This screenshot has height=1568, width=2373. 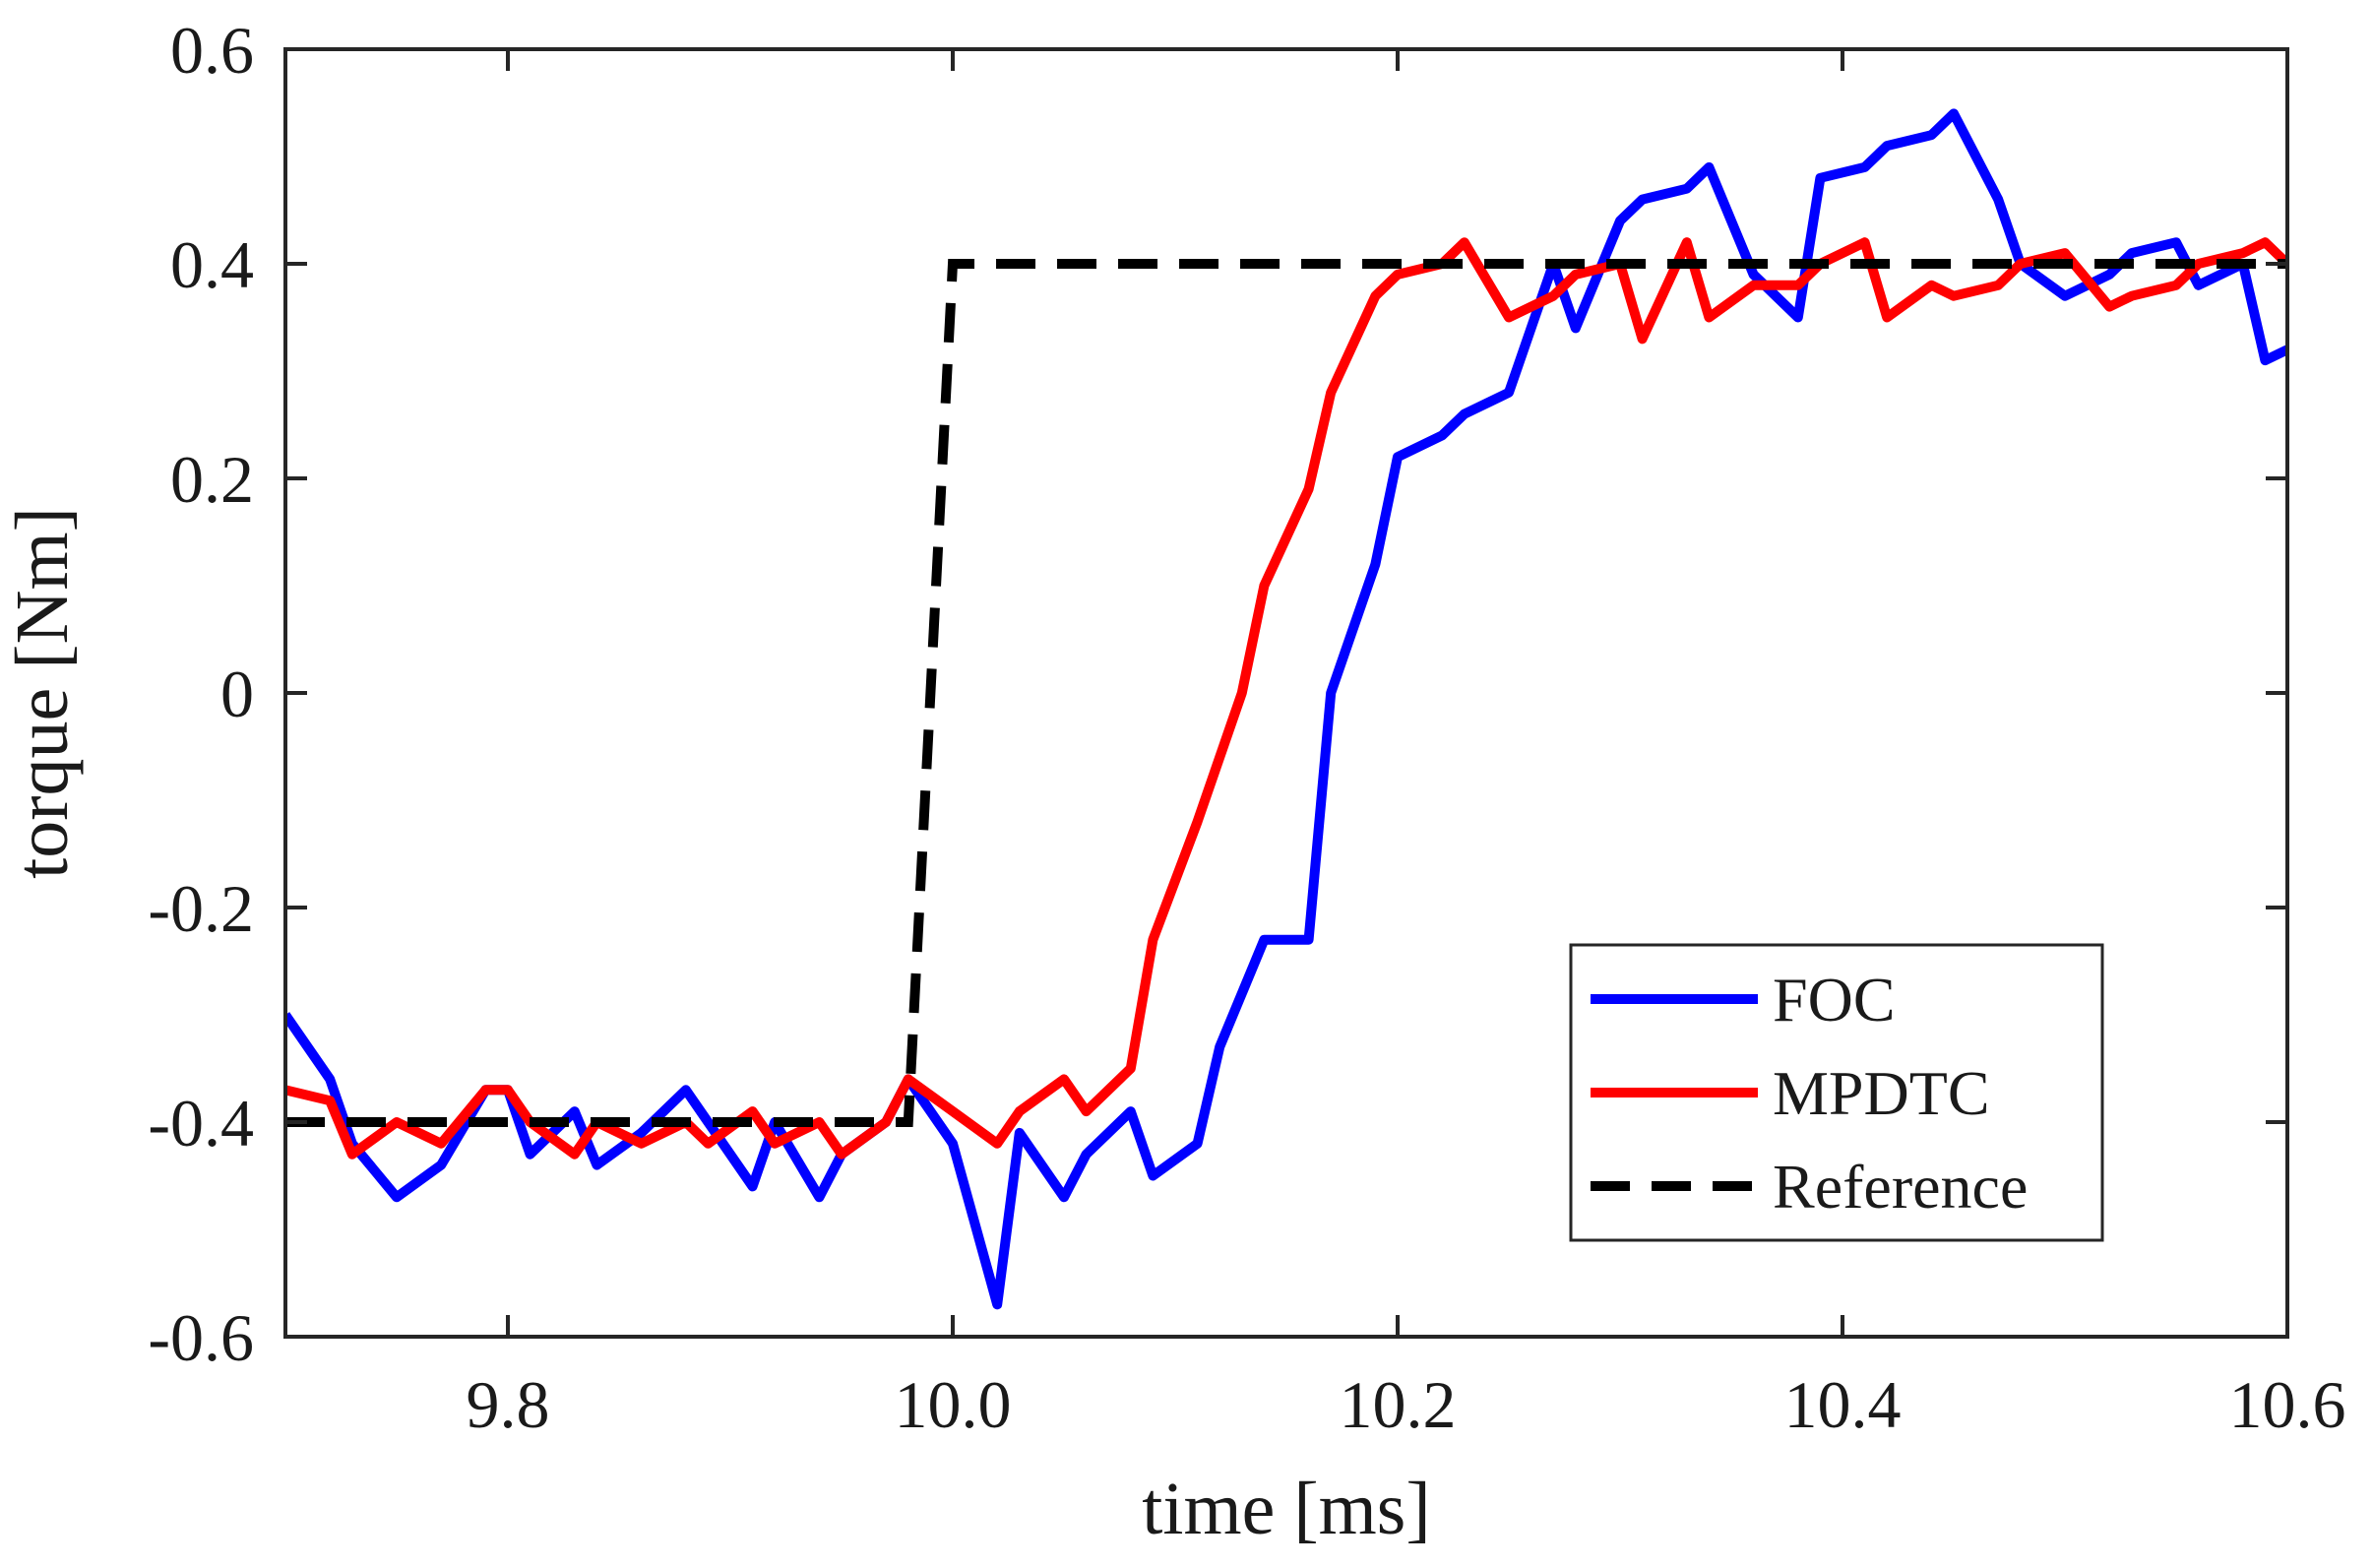 What do you see at coordinates (237, 694) in the screenshot?
I see `y-tick-label: 0` at bounding box center [237, 694].